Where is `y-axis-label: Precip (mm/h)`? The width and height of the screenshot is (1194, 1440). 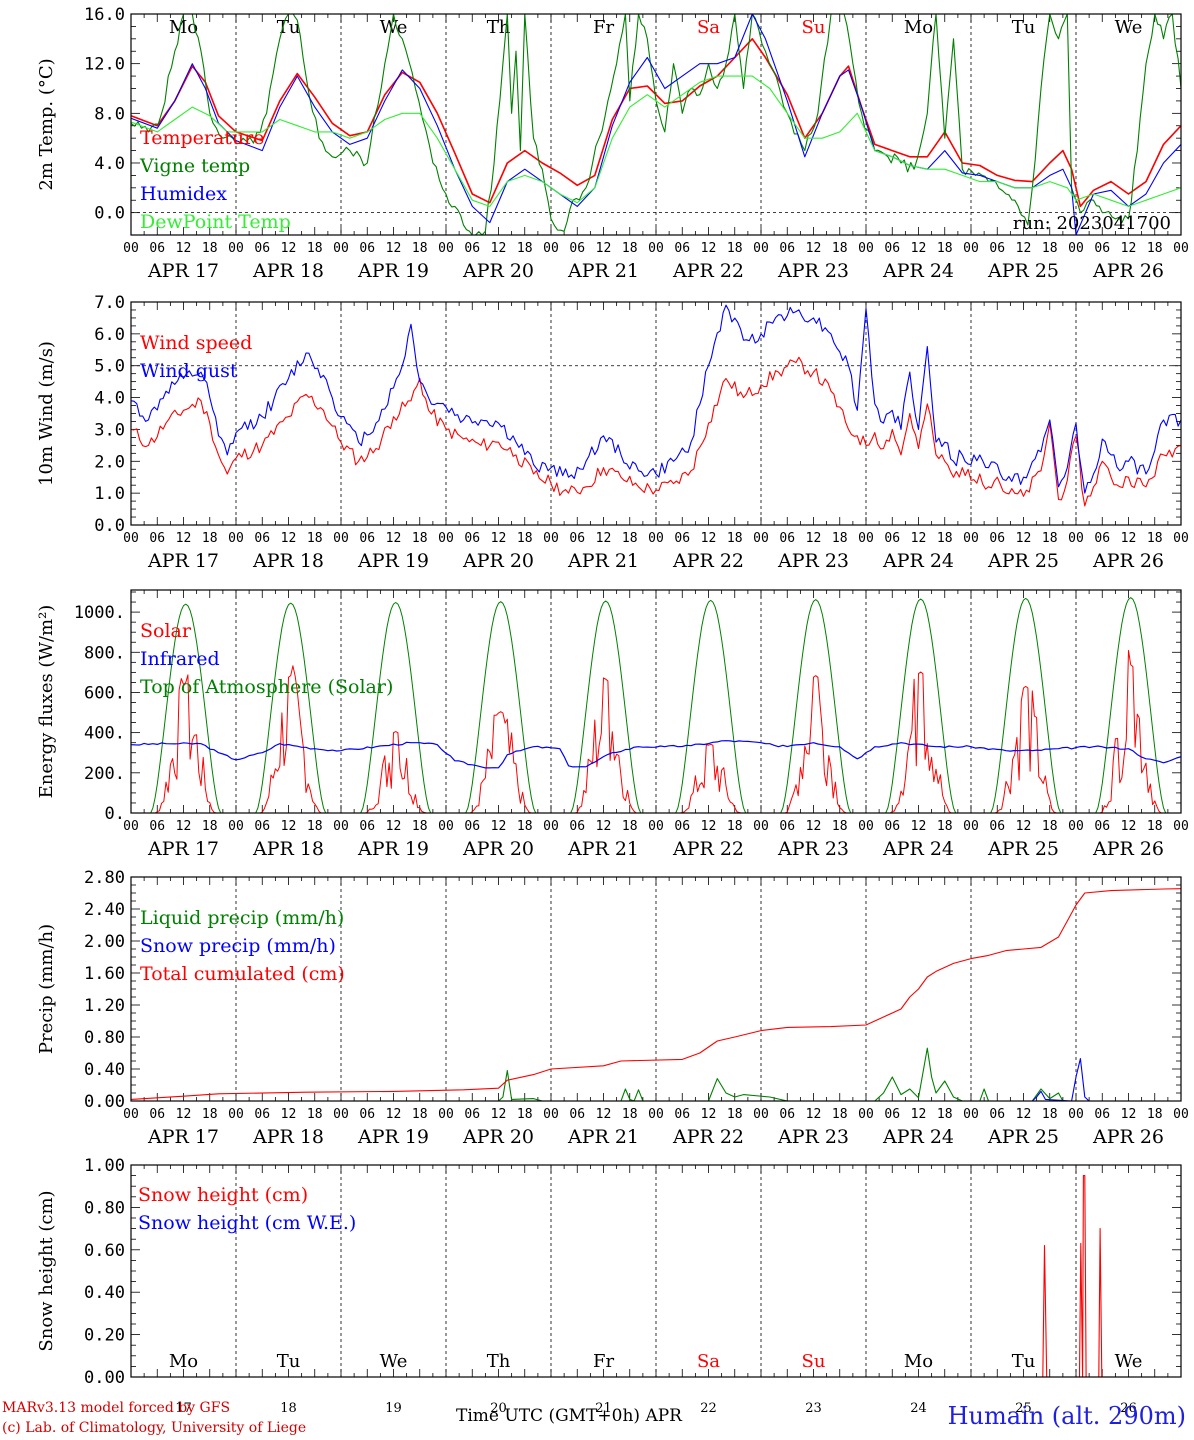
y-axis-label: Precip (mm/h) is located at coordinates (46, 989).